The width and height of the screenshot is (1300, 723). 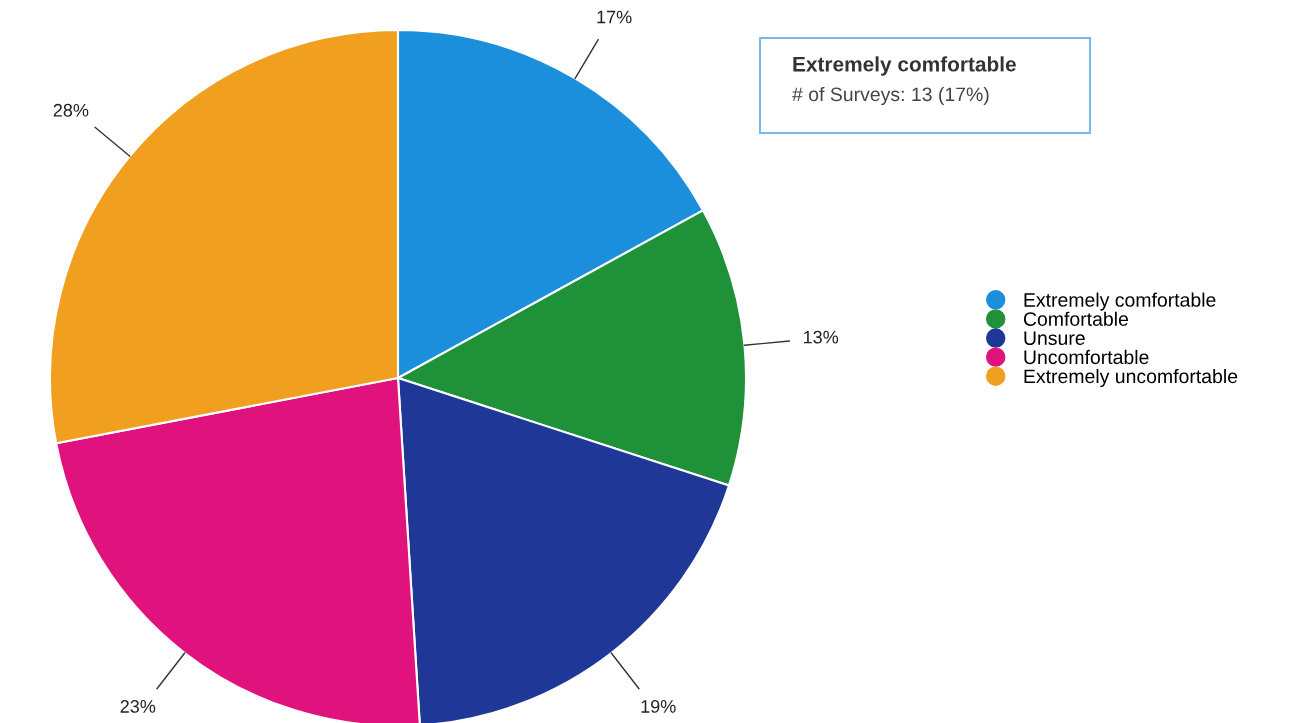 What do you see at coordinates (904, 66) in the screenshot?
I see `text: Extremely comfortable` at bounding box center [904, 66].